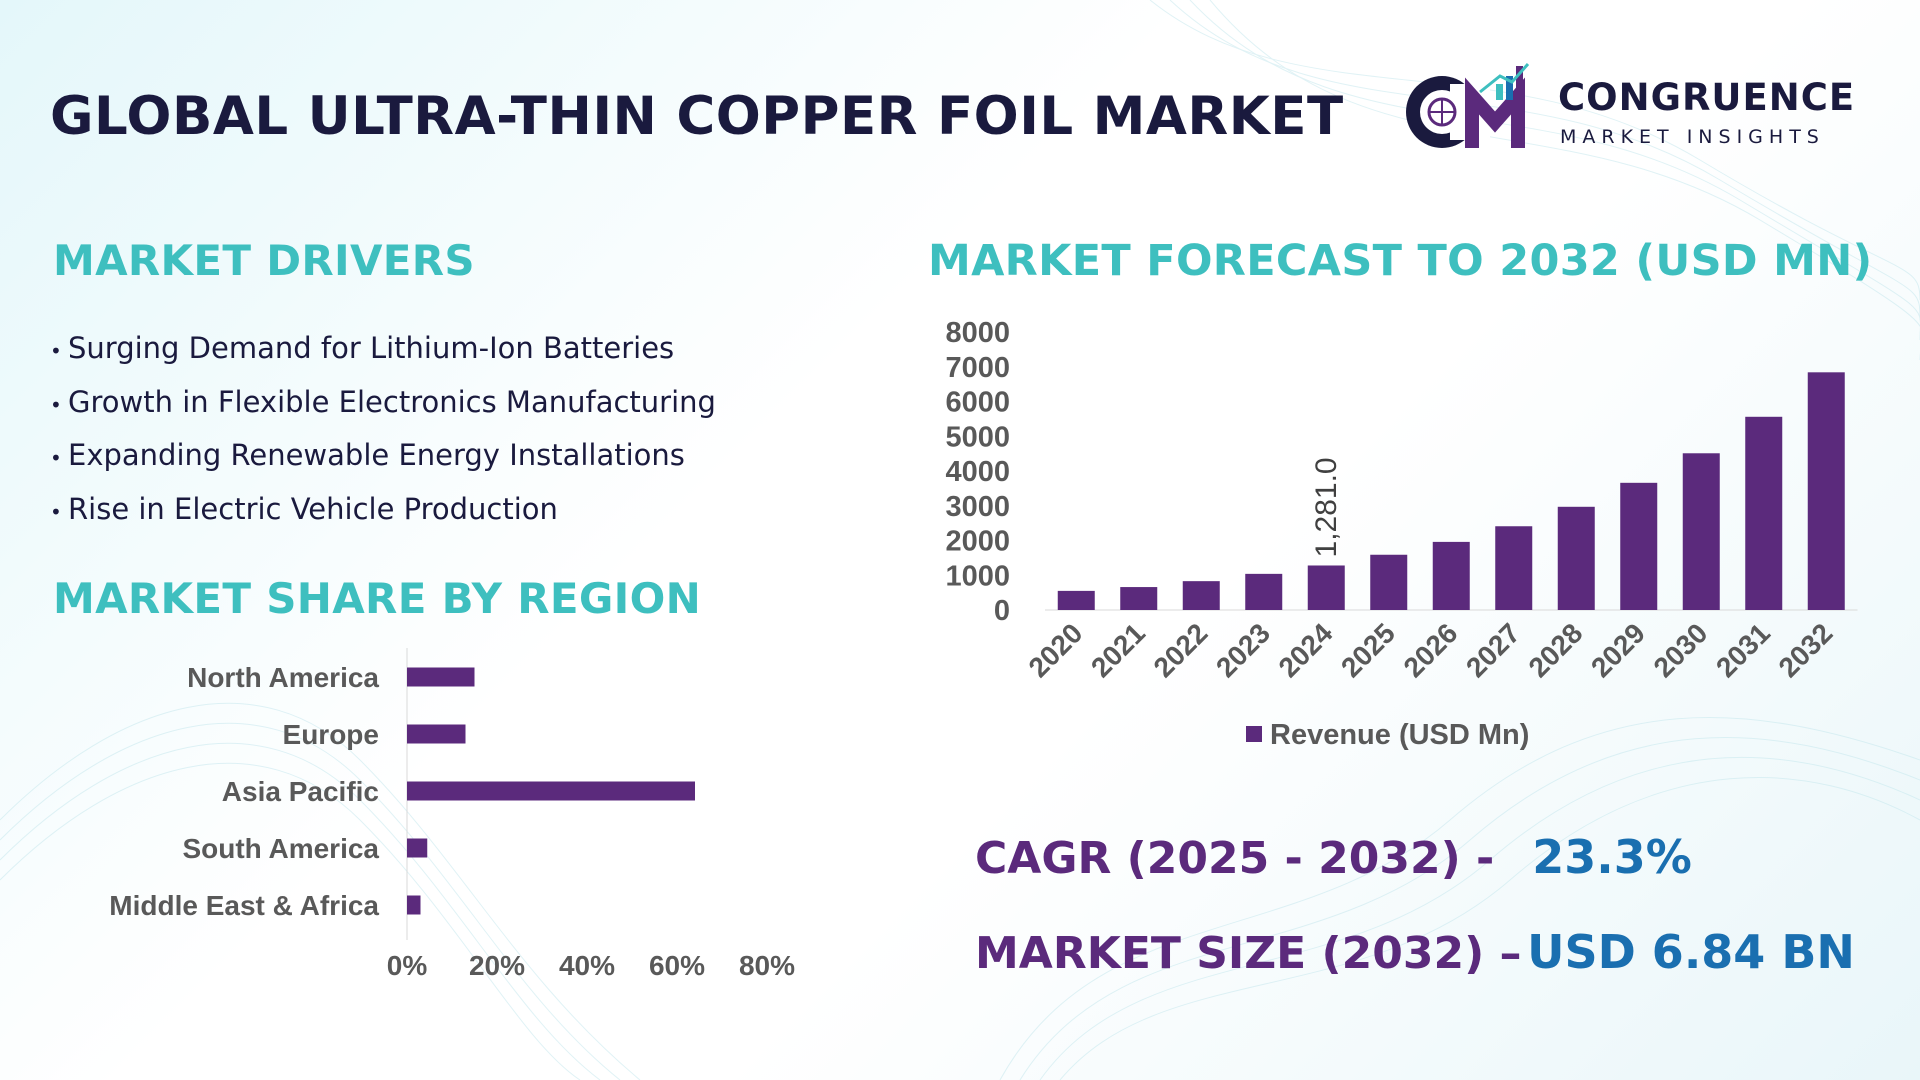 This screenshot has height=1080, width=1920. I want to click on region-label: Asia Pacific, so click(300, 791).